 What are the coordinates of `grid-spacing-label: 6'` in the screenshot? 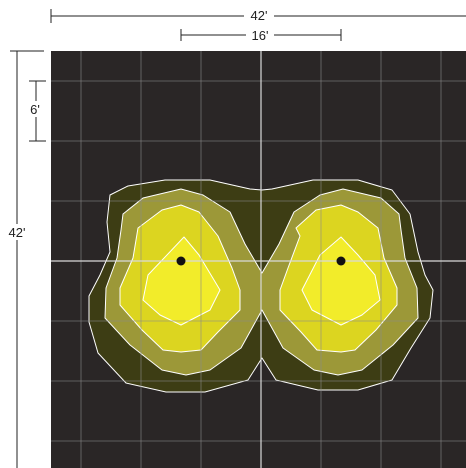 It's located at (35, 109).